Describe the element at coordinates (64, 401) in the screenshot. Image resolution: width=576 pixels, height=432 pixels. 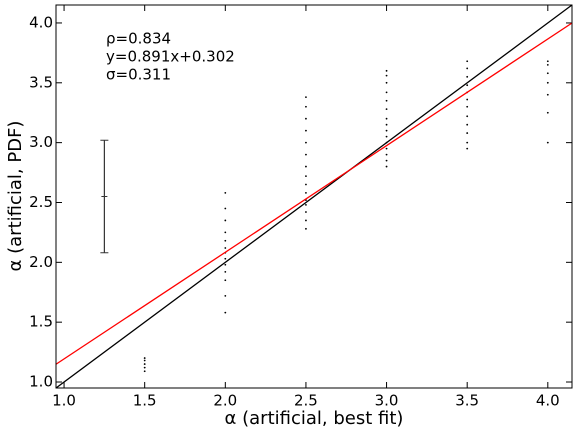
I see `x-tick-label: 1.0` at that location.